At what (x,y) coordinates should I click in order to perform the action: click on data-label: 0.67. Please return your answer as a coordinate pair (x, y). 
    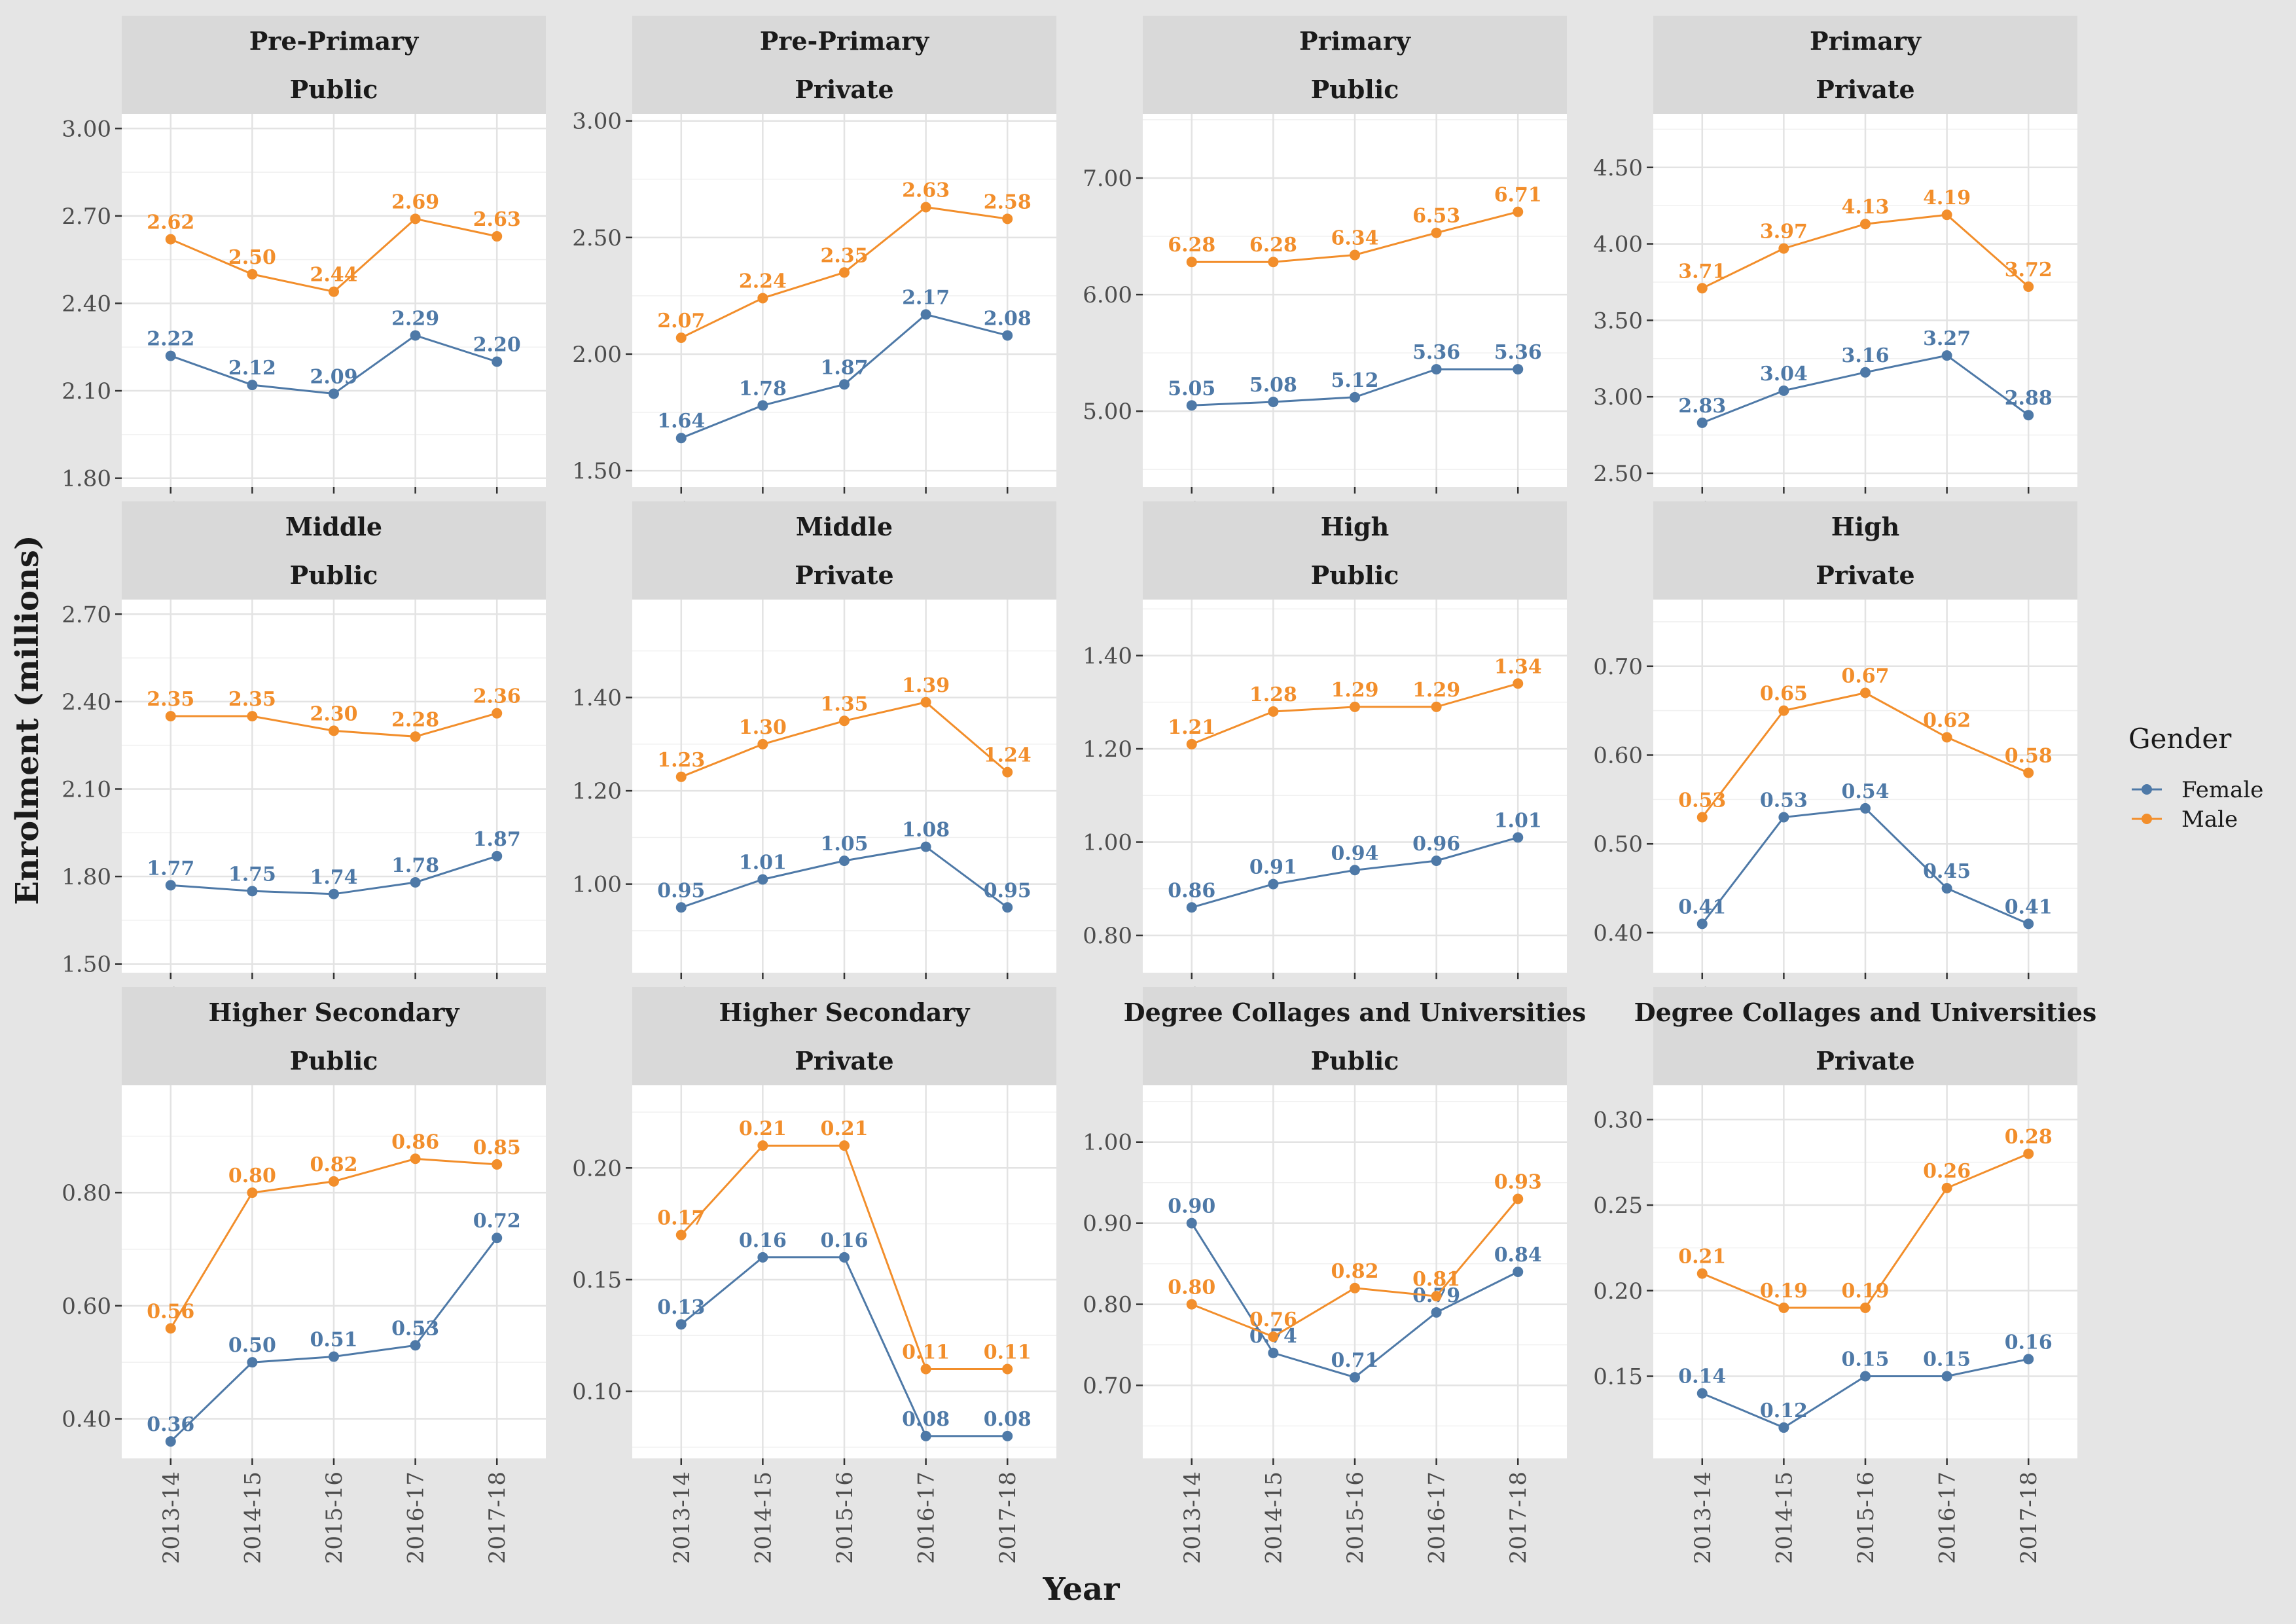
    Looking at the image, I should click on (1865, 676).